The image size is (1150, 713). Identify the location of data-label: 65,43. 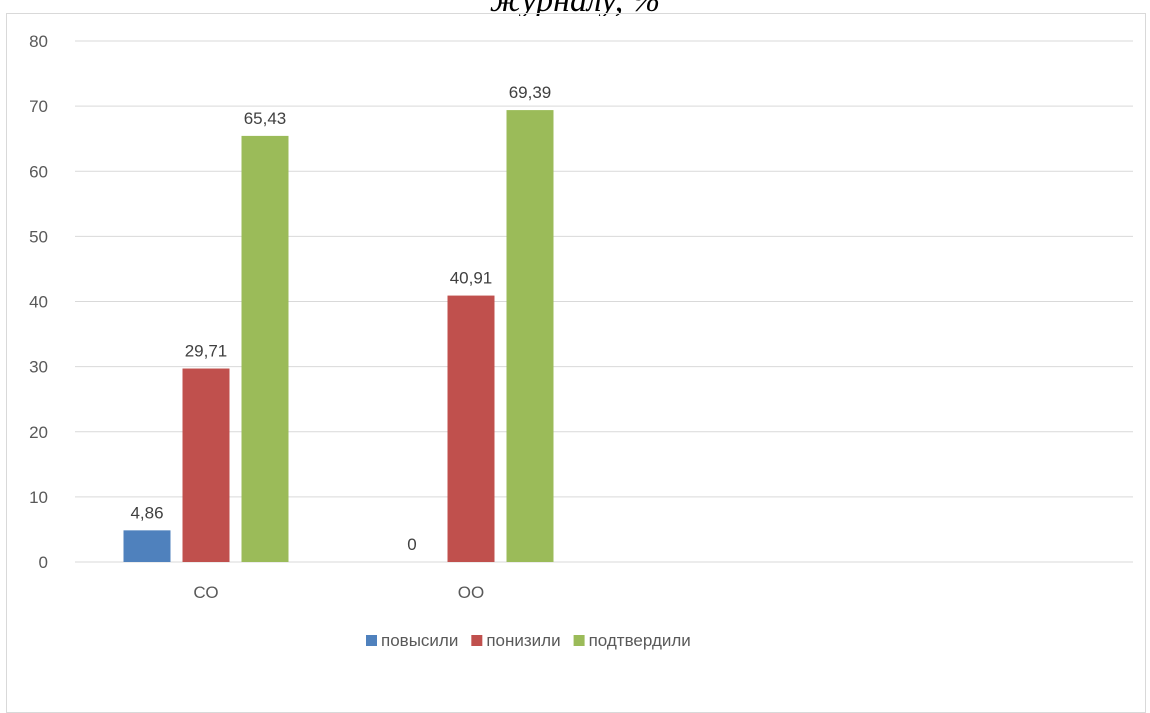
(265, 118).